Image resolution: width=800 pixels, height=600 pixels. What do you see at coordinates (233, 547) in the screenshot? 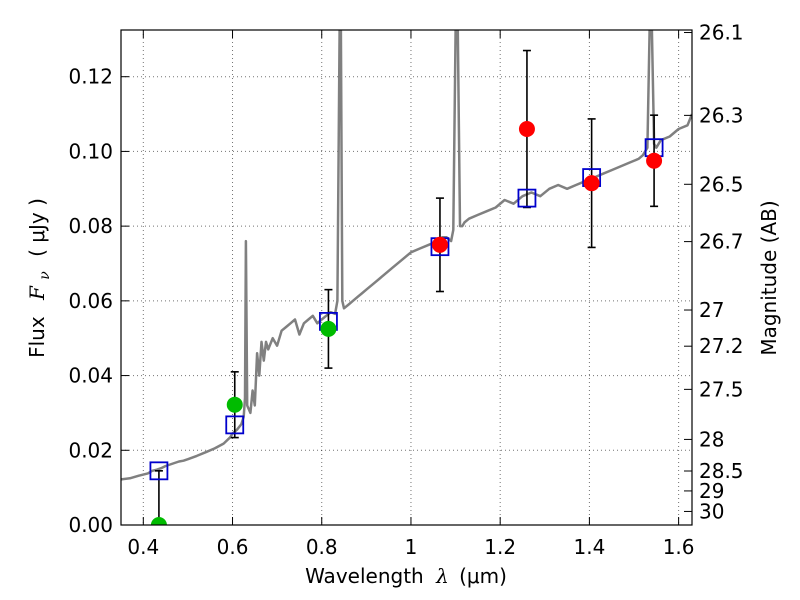
I see `x-tick-label: 0.6` at bounding box center [233, 547].